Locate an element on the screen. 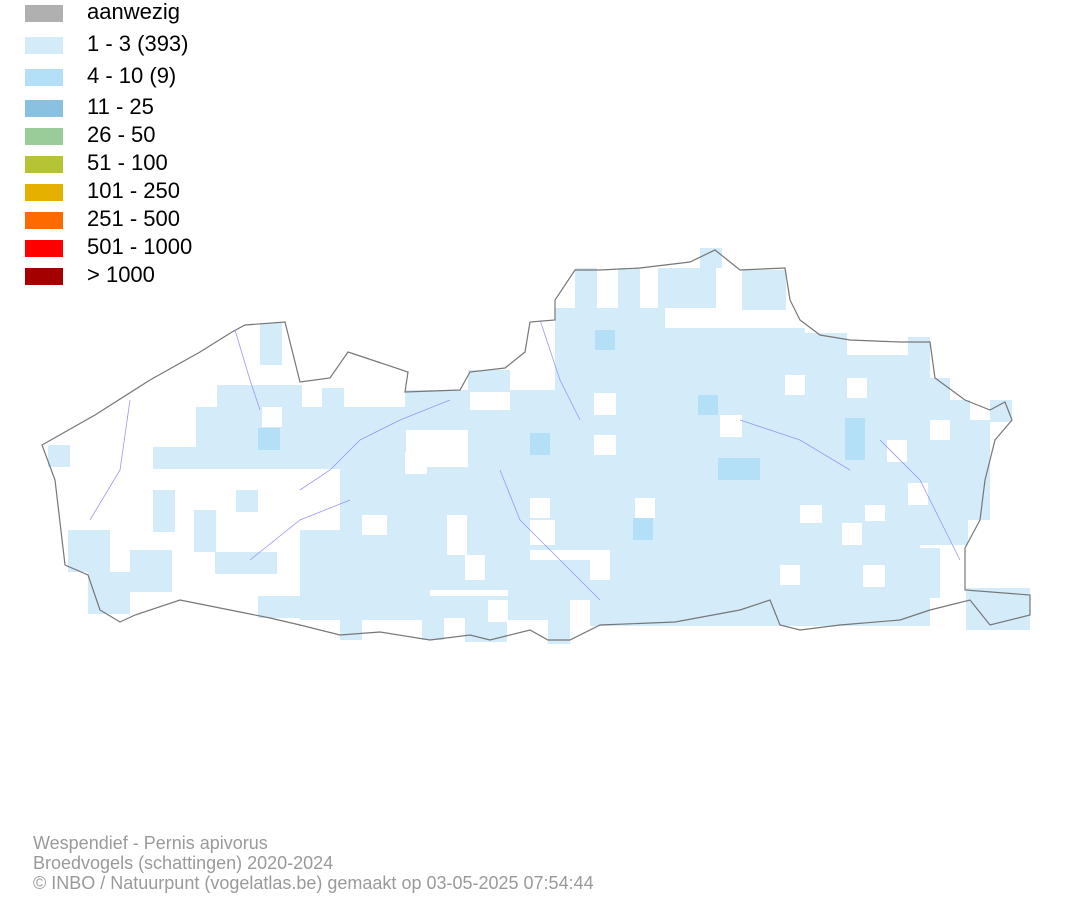  legend-label: > 1000 is located at coordinates (121, 274).